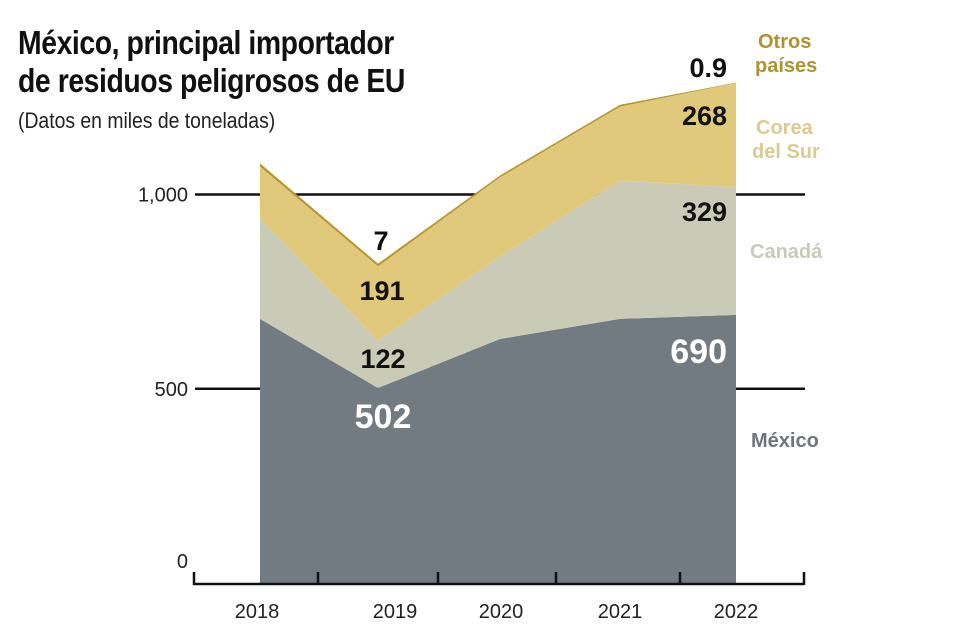 Image resolution: width=960 pixels, height=640 pixels. I want to click on legend-otros-paises-line2: países, so click(786, 66).